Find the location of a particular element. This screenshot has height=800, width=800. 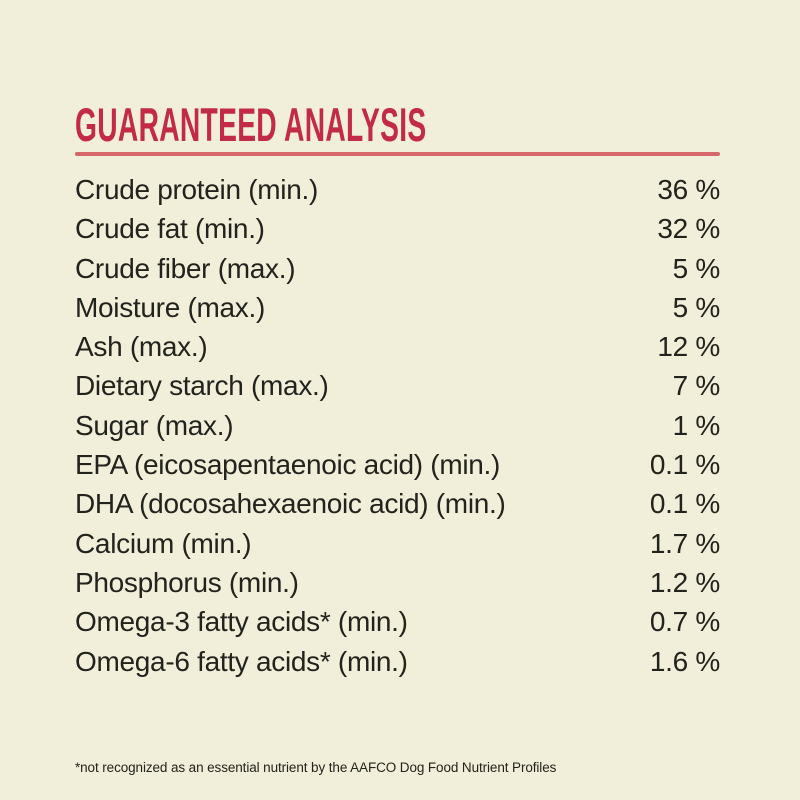

analysis-row: Crude fiber (max.) 5 % is located at coordinates (397, 268).